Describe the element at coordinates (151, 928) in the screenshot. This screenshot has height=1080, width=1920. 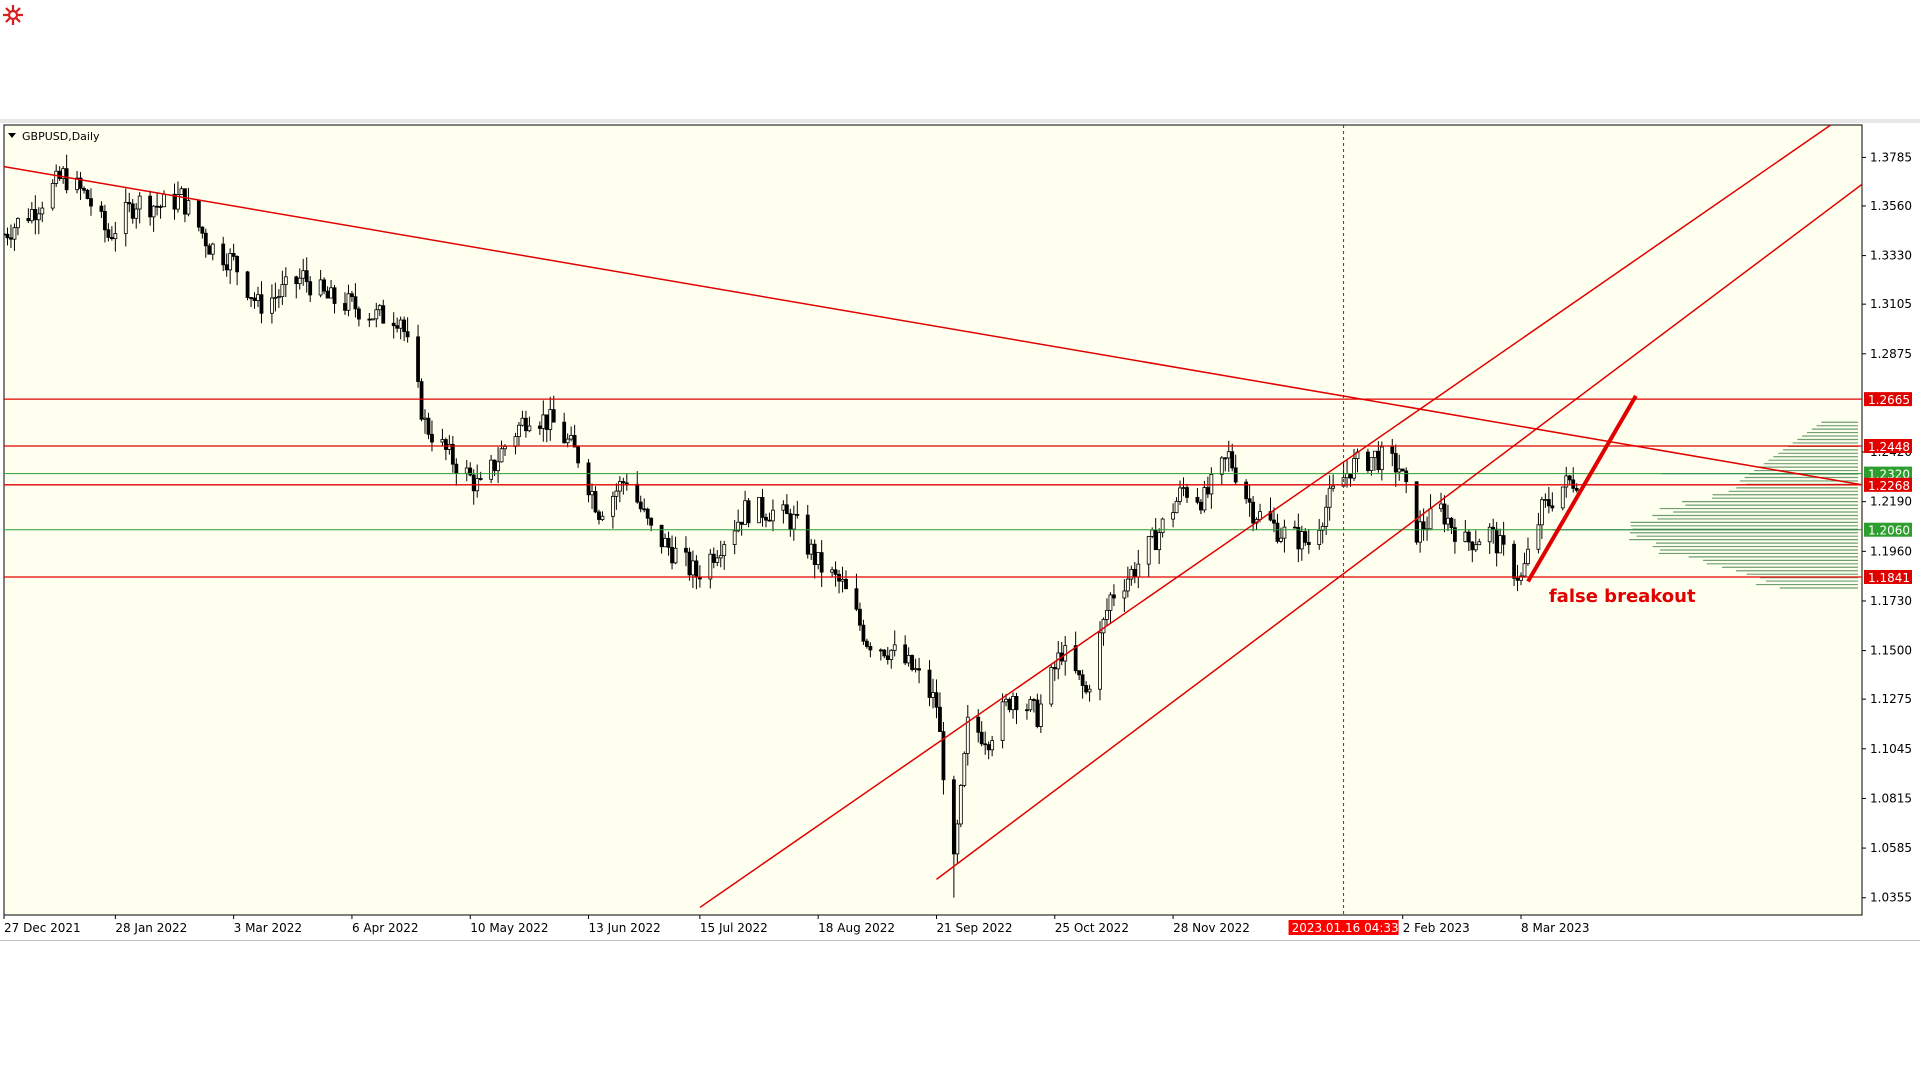
I see `x-tick-label: 28 Jan 2022` at that location.